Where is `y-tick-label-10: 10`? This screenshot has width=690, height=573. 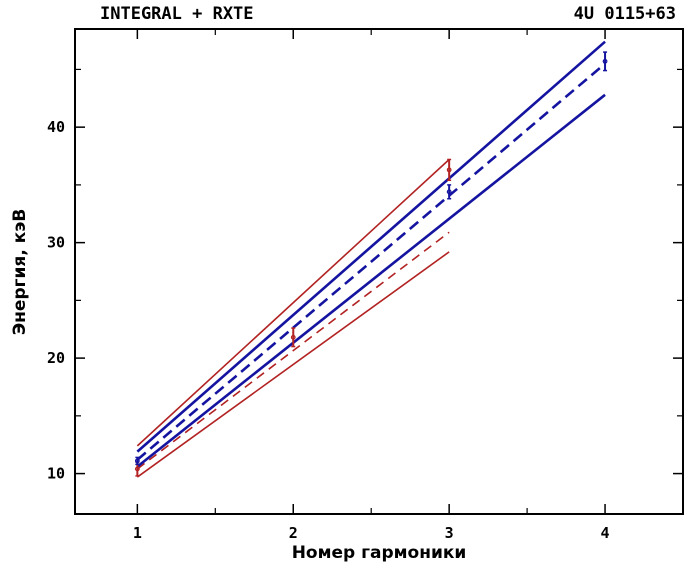 y-tick-label-10: 10 is located at coordinates (56, 474).